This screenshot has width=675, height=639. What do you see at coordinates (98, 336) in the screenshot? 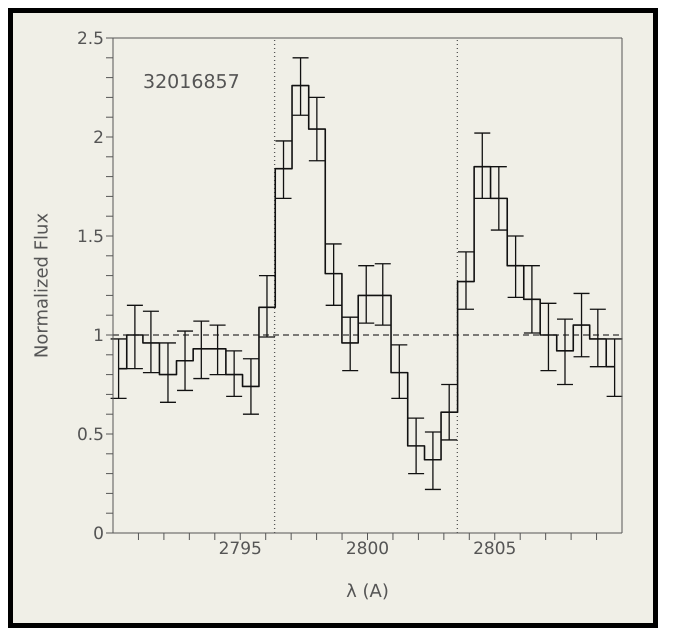
I see `y-tick-label: 1` at bounding box center [98, 336].